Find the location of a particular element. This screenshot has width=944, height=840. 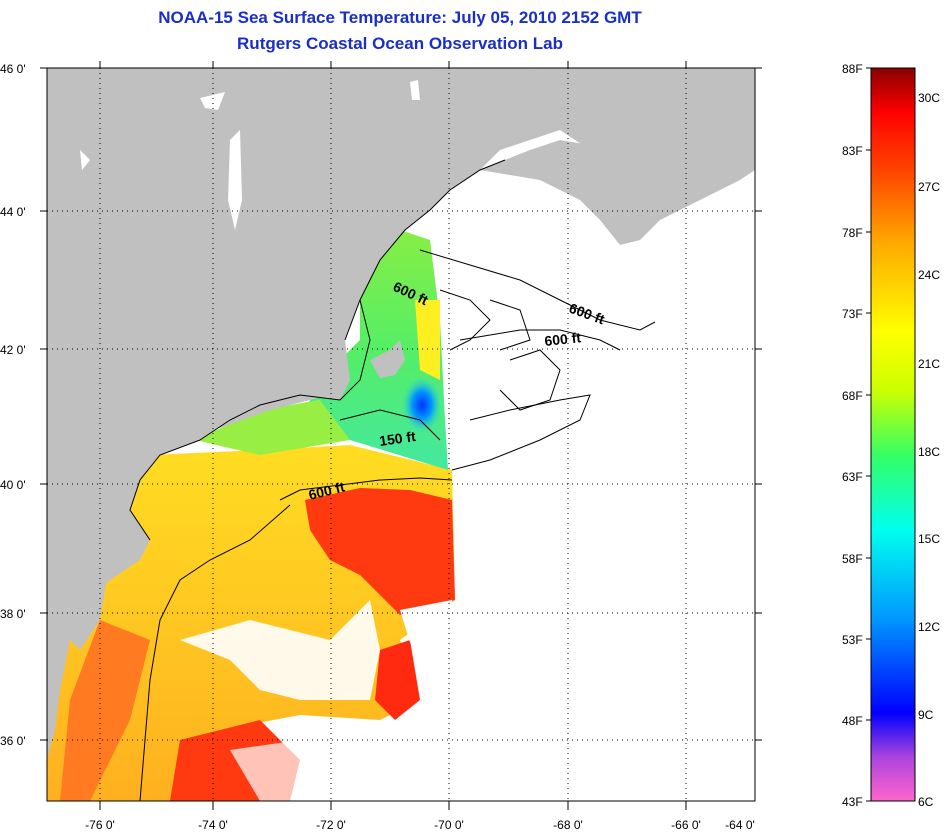

colorbar-f-label: 43F is located at coordinates (852, 802).